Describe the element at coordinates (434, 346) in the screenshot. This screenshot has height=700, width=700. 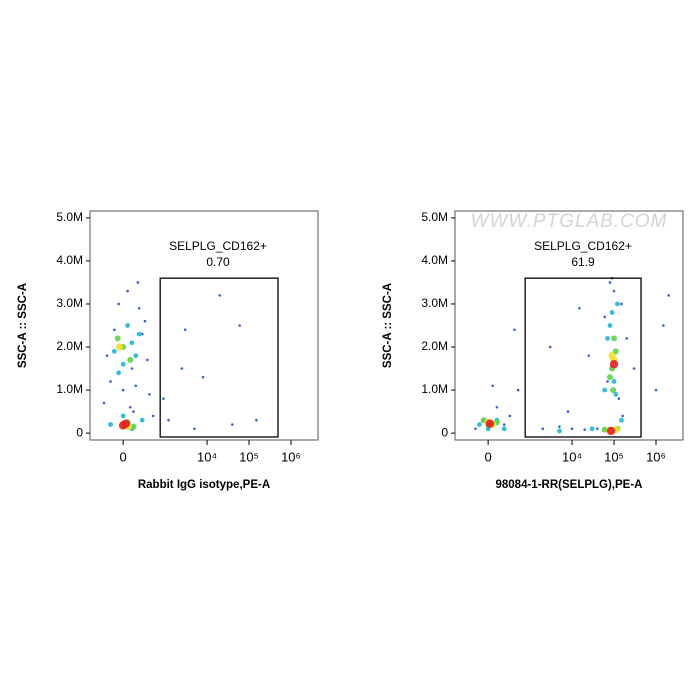
I see `y-tick-label: 2.0M` at that location.